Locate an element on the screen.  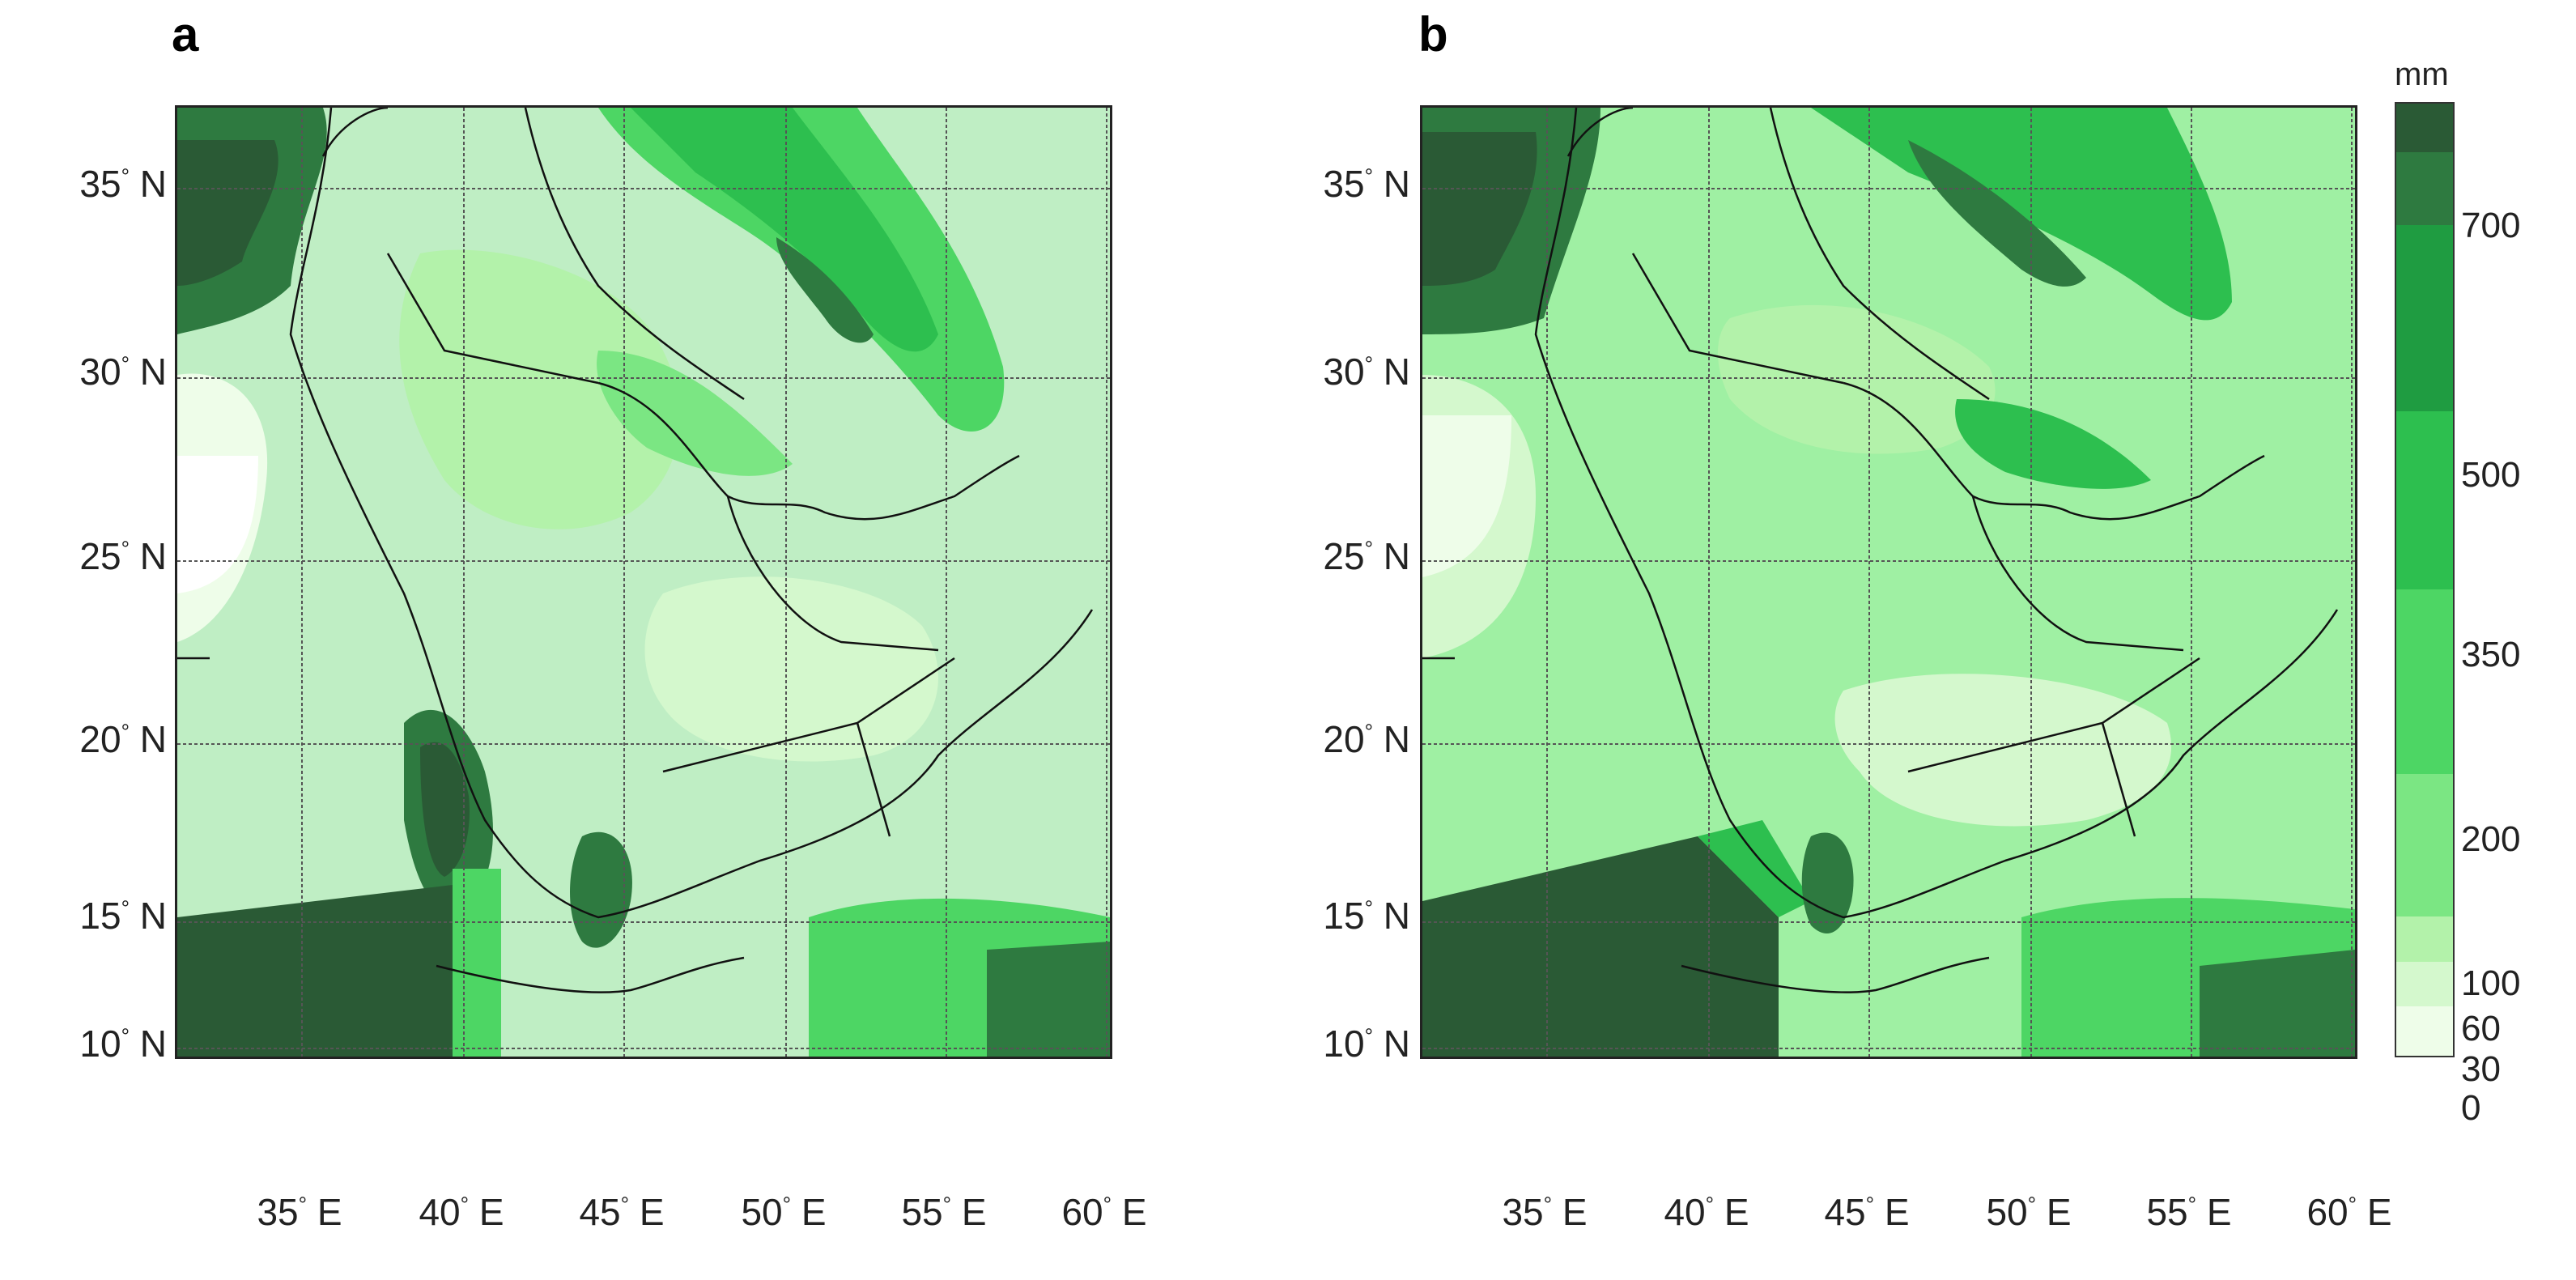
panel-a-lat-25: 25° N is located at coordinates (123, 556).